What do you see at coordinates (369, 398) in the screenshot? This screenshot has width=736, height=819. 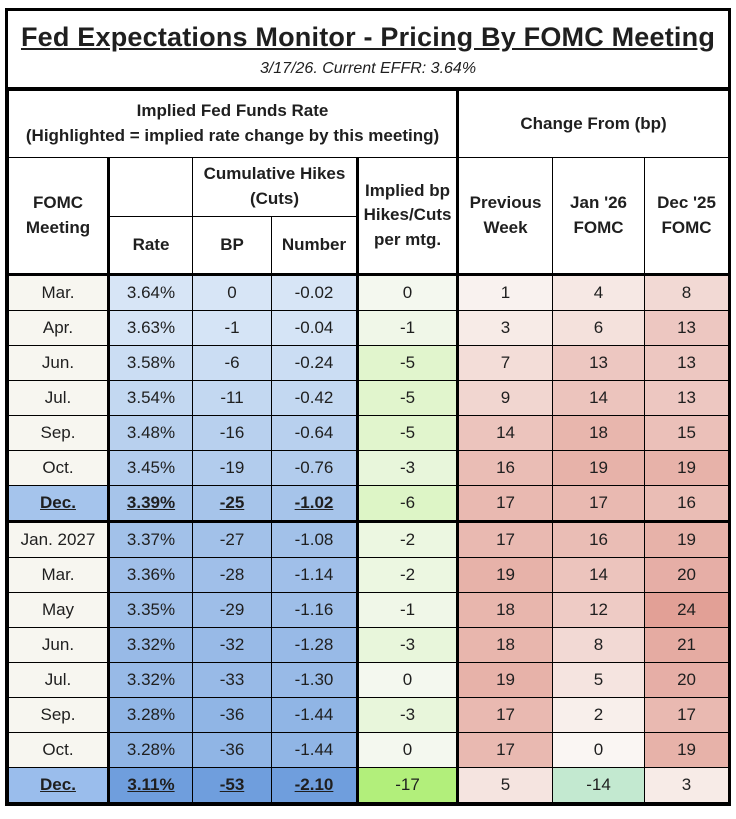 I see `table-row: Jul. 3.54% -11 -0.42 -5 9 14 13` at bounding box center [369, 398].